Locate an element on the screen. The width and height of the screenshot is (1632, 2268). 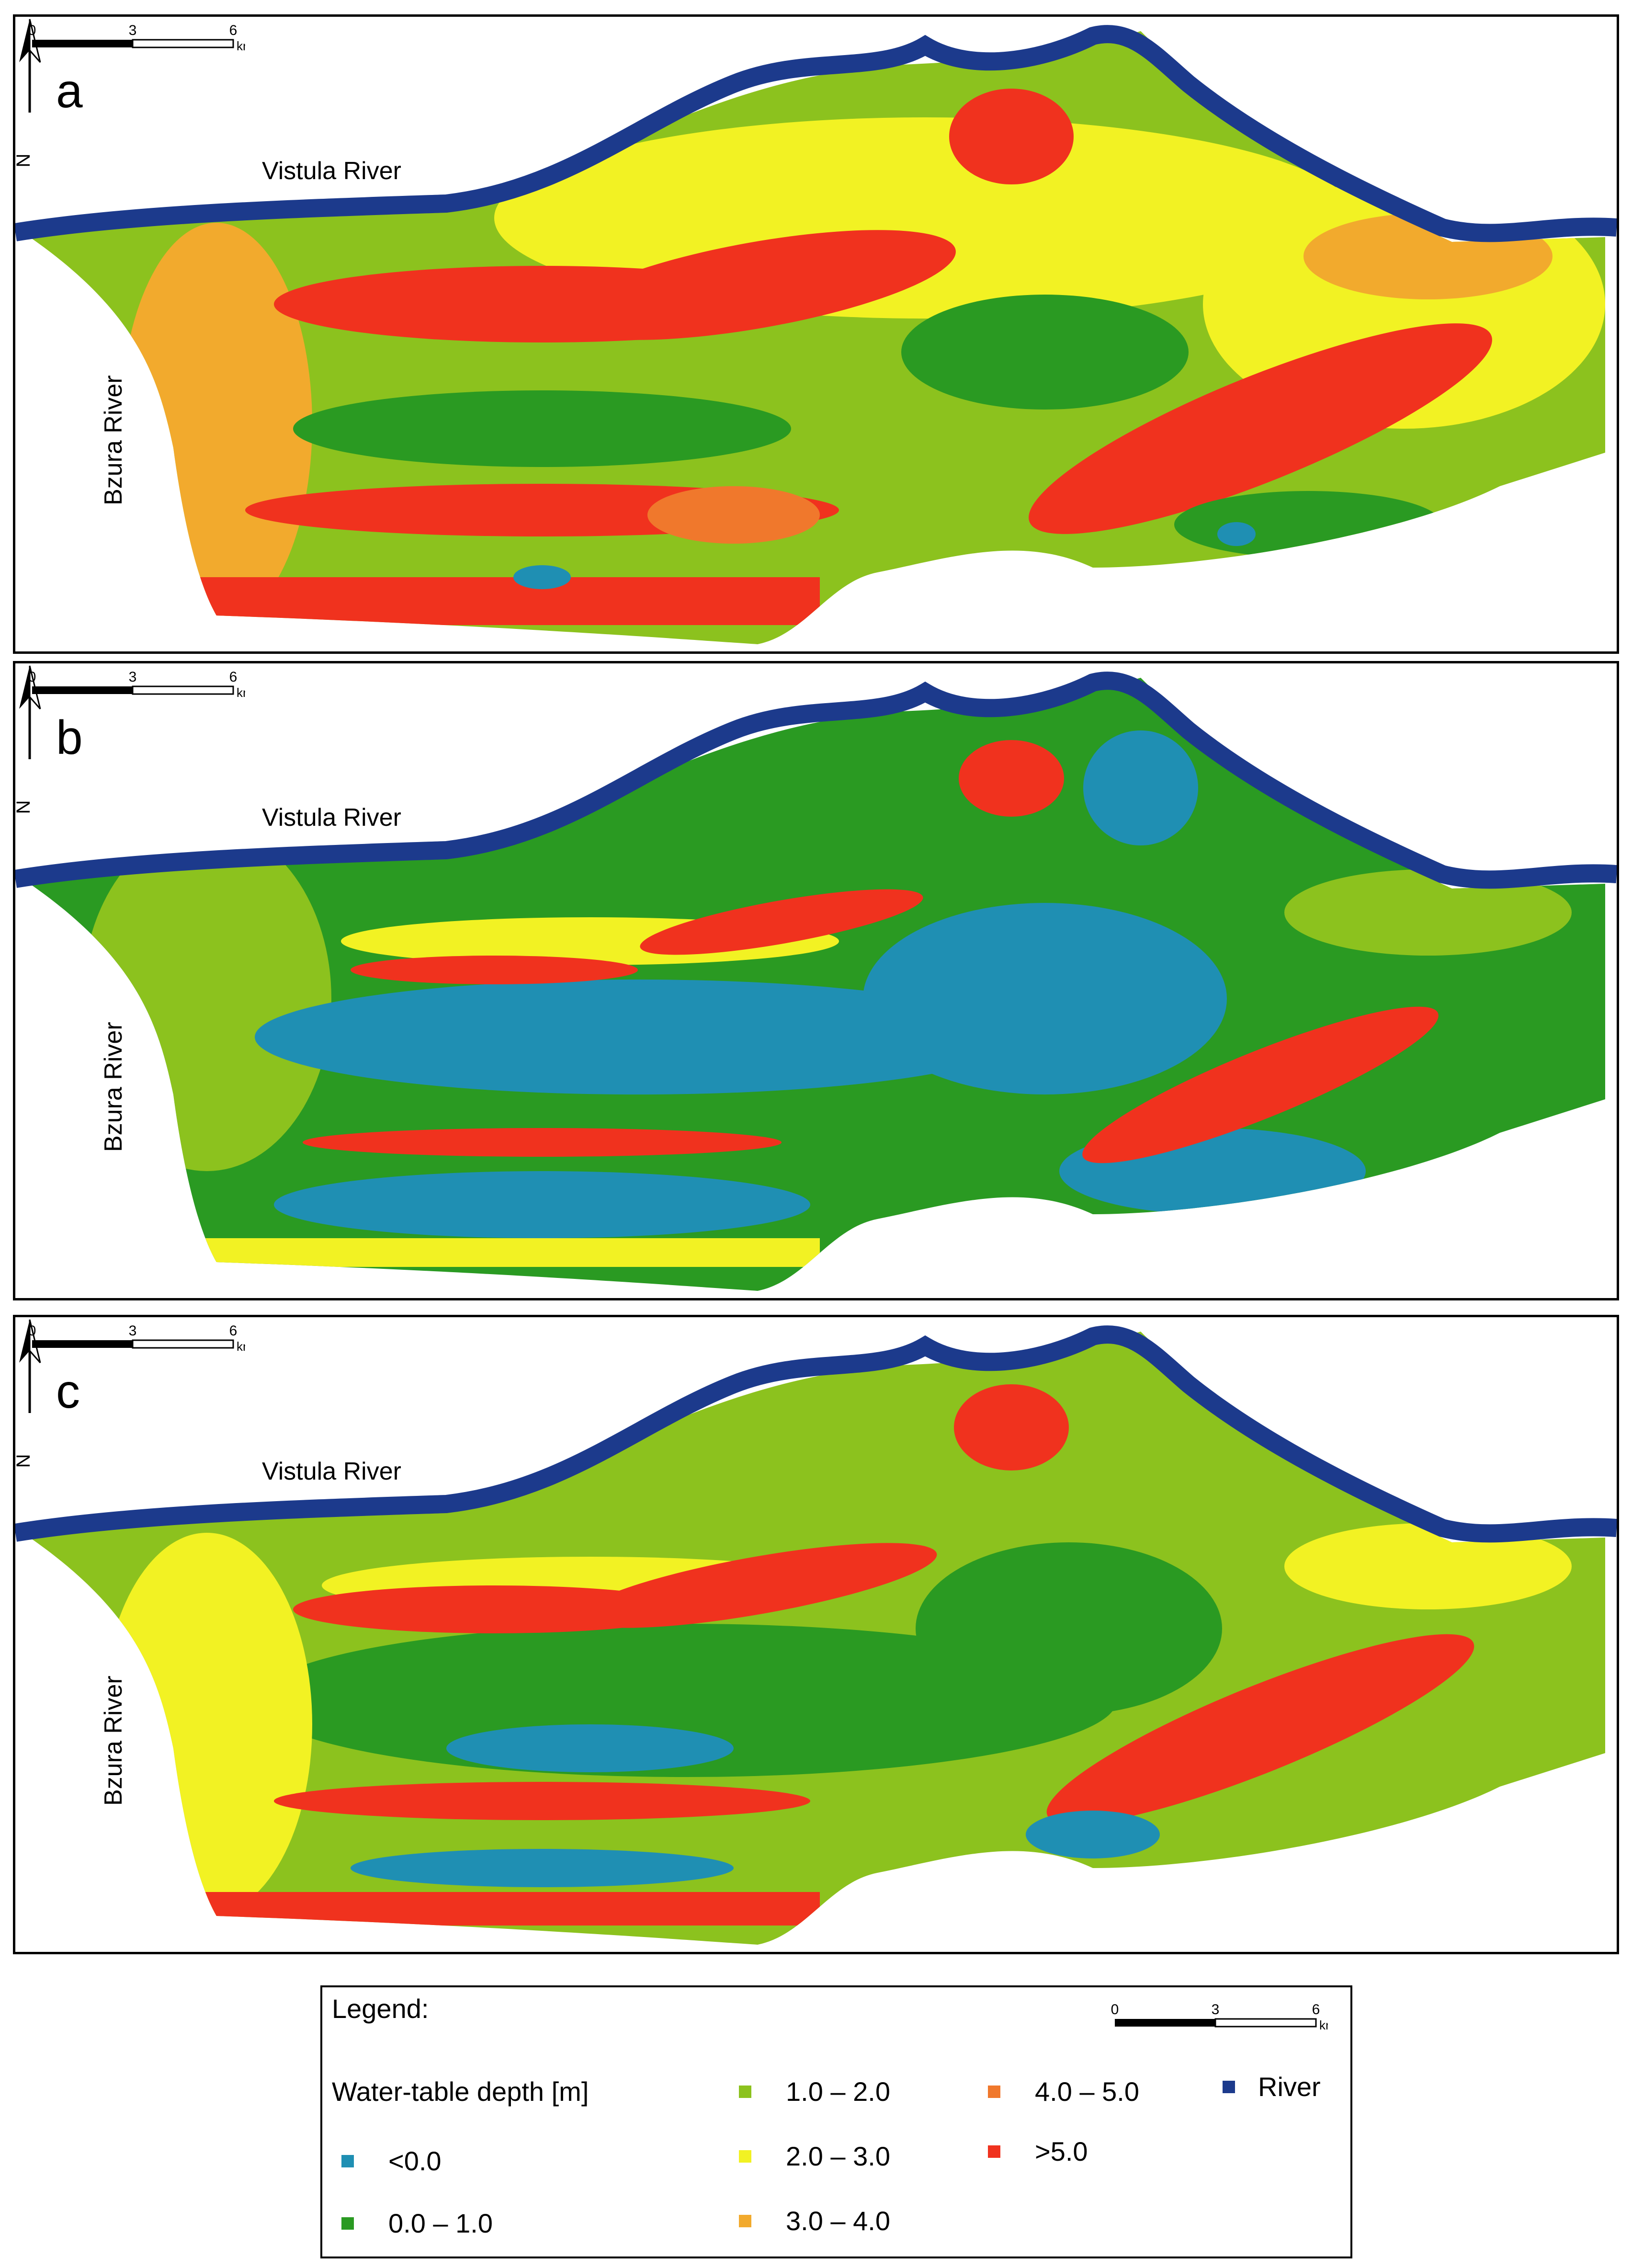
legend-item-lt0: <0.0 is located at coordinates (391, 2161).